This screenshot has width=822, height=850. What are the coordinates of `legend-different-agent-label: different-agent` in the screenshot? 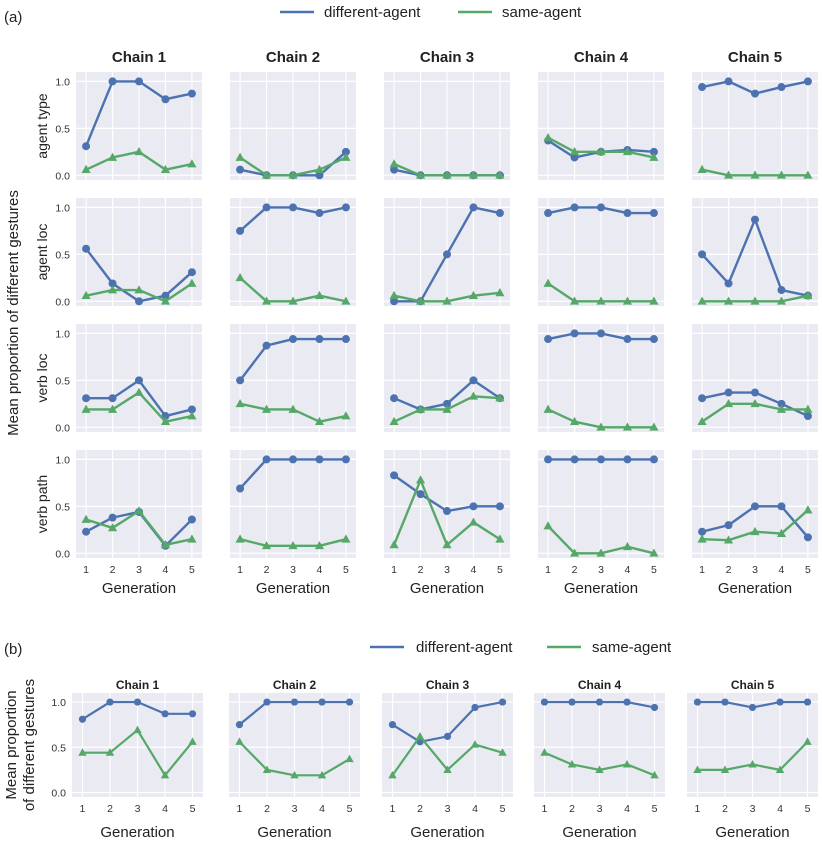 It's located at (372, 12).